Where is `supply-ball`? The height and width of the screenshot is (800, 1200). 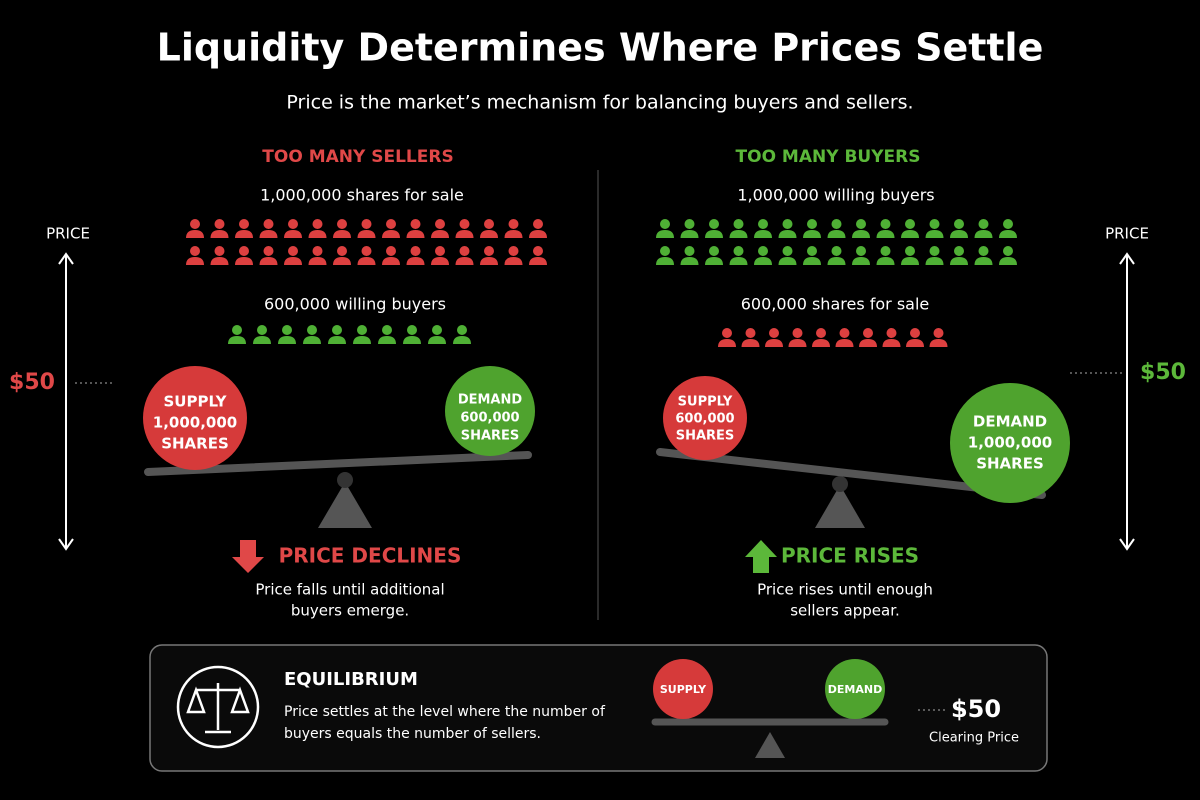
supply-ball is located at coordinates (683, 689).